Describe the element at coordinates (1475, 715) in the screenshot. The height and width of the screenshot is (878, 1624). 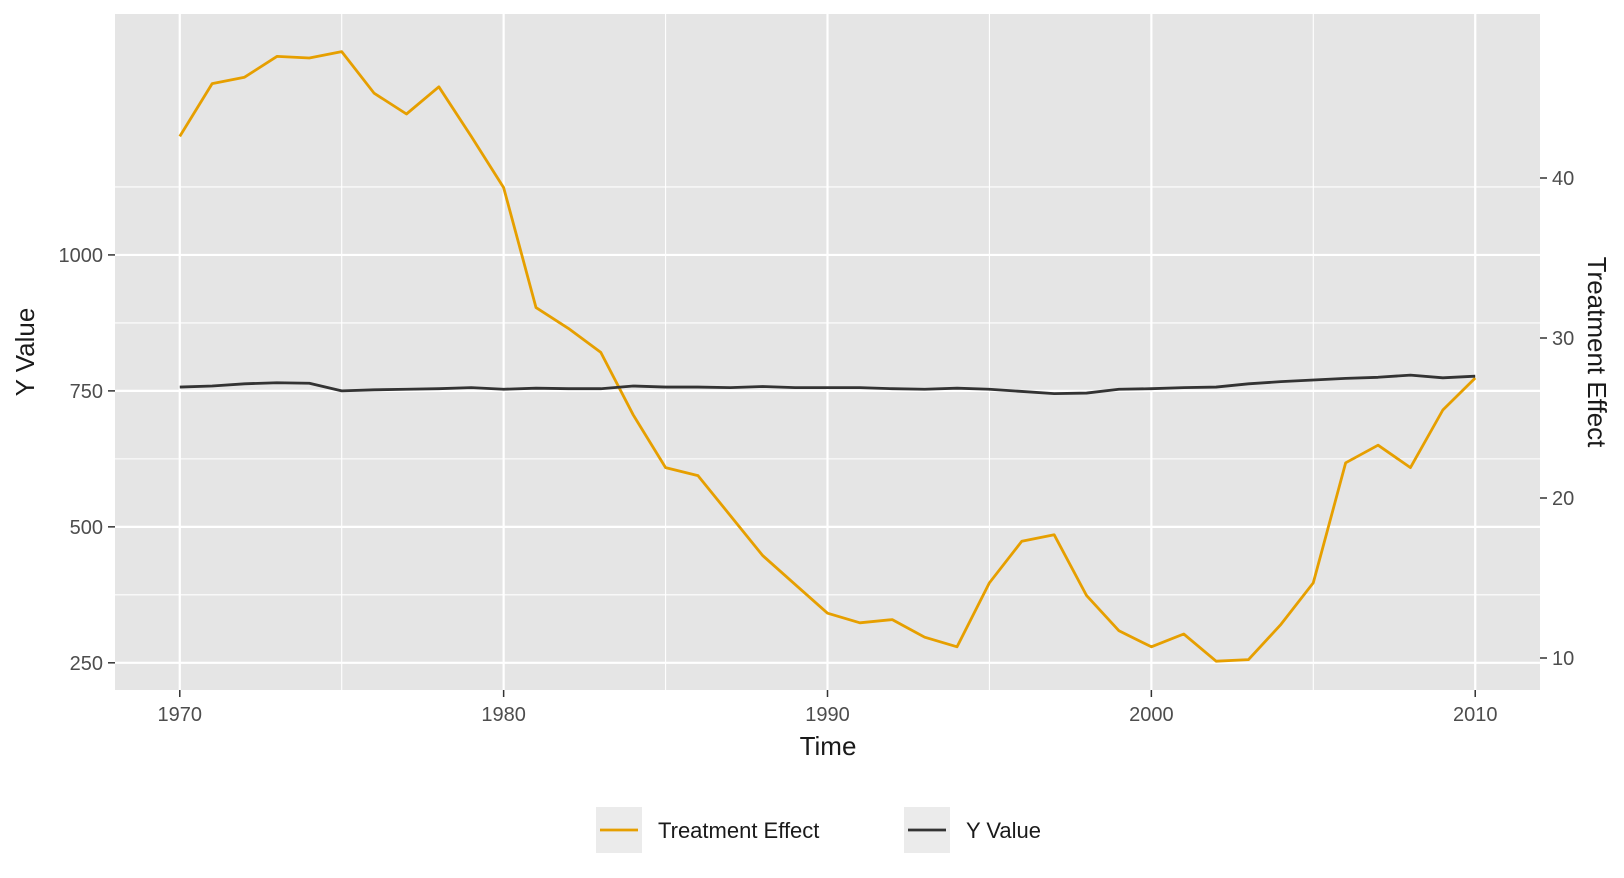
I see `x-tick-label: 2010` at that location.